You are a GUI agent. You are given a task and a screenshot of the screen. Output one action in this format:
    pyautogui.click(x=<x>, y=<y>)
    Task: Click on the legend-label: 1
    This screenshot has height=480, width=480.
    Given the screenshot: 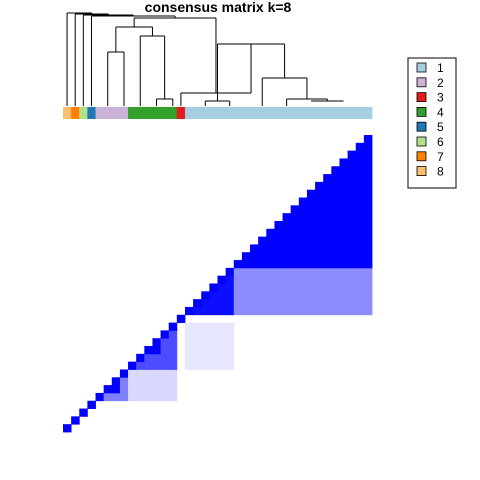 What is the action you would take?
    pyautogui.click(x=440, y=68)
    